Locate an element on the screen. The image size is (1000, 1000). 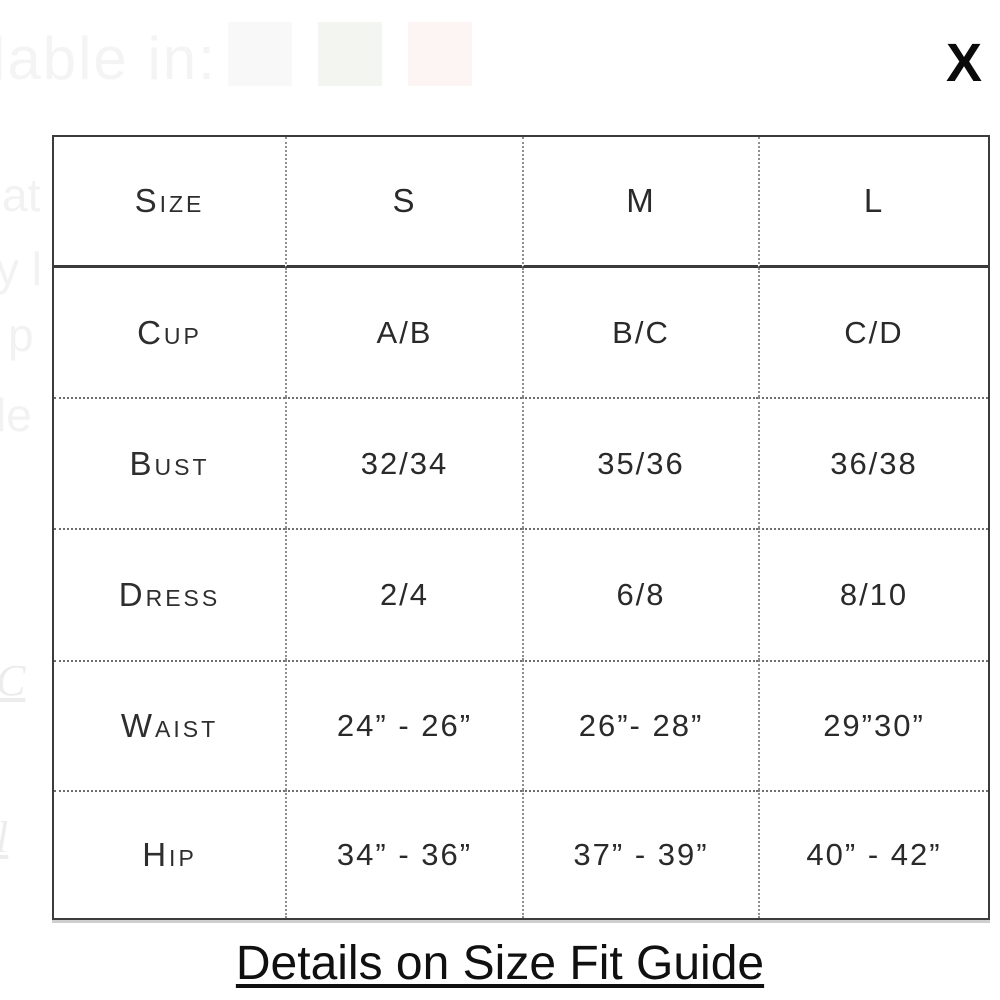
background-text-fragment: p is located at coordinates (21, 335).